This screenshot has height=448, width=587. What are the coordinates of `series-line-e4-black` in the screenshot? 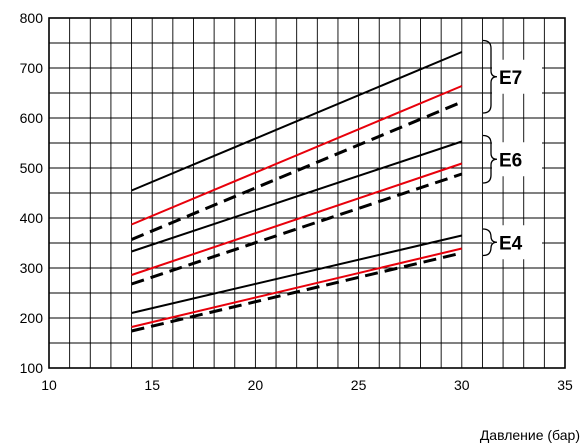 It's located at (297, 274).